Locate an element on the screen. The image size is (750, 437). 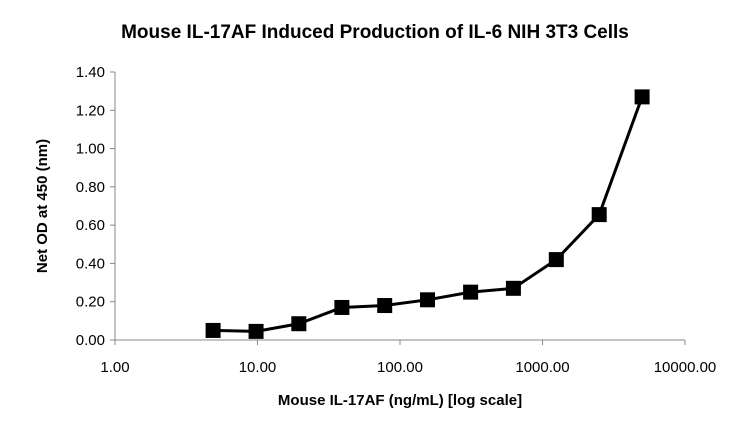
y-tick-labels: 0.00 0.20 0.40 0.60 0.80 1.00 1.20 1.40 is located at coordinates (95, 206).